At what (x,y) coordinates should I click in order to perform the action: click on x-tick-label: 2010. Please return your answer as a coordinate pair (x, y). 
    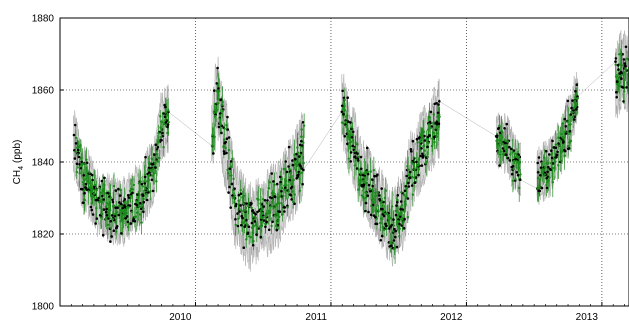
    Looking at the image, I should click on (180, 317).